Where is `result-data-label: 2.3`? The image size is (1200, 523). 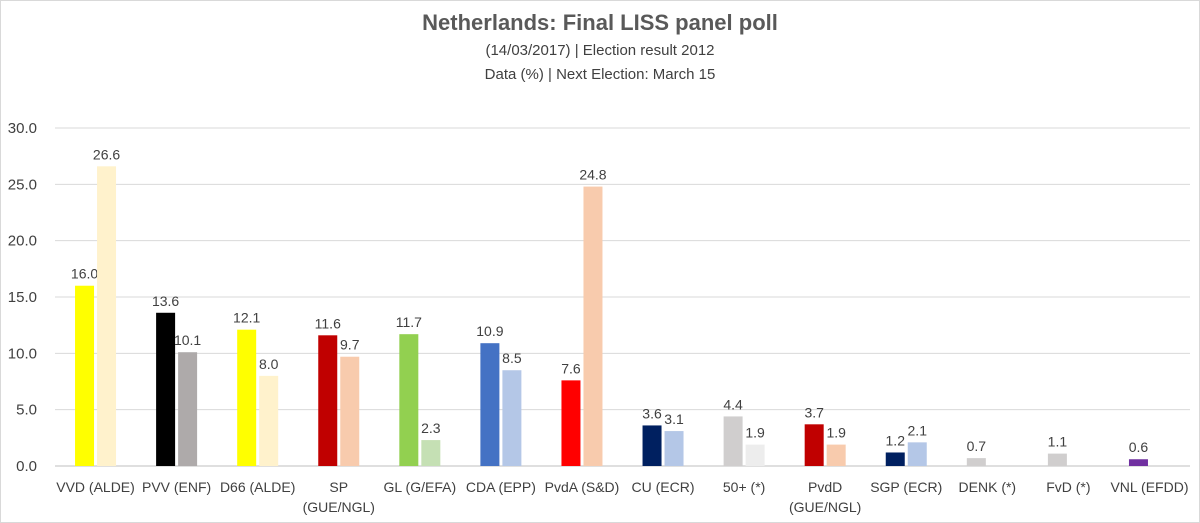 result-data-label: 2.3 is located at coordinates (431, 428).